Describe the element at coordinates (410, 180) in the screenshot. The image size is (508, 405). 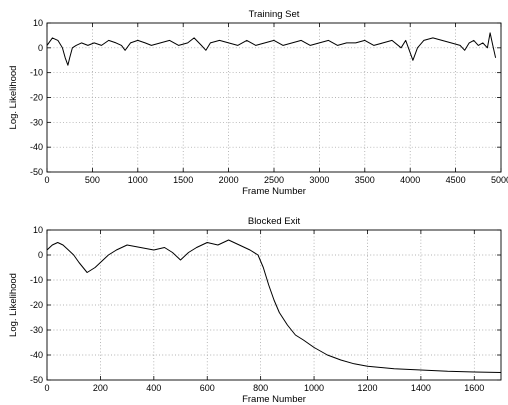
I see `x-tick-label: 4000` at that location.